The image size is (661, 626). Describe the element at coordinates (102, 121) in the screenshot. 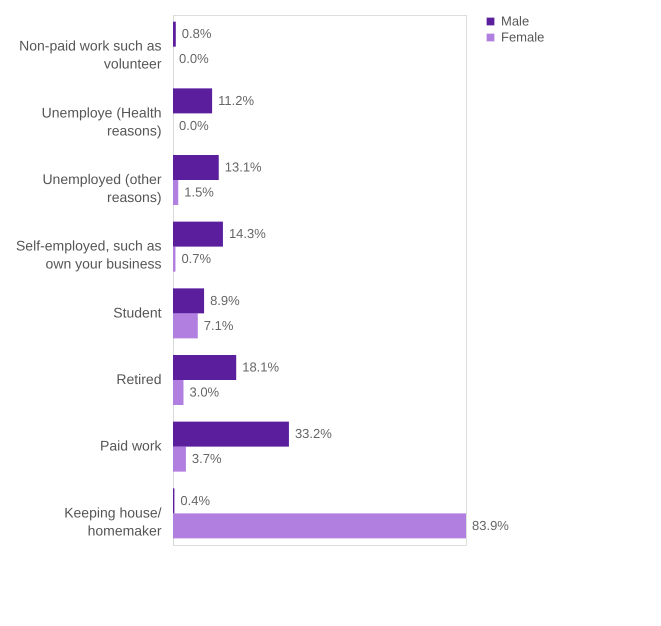

I see `y-tick-label: Unemploye (Health reasons)` at that location.